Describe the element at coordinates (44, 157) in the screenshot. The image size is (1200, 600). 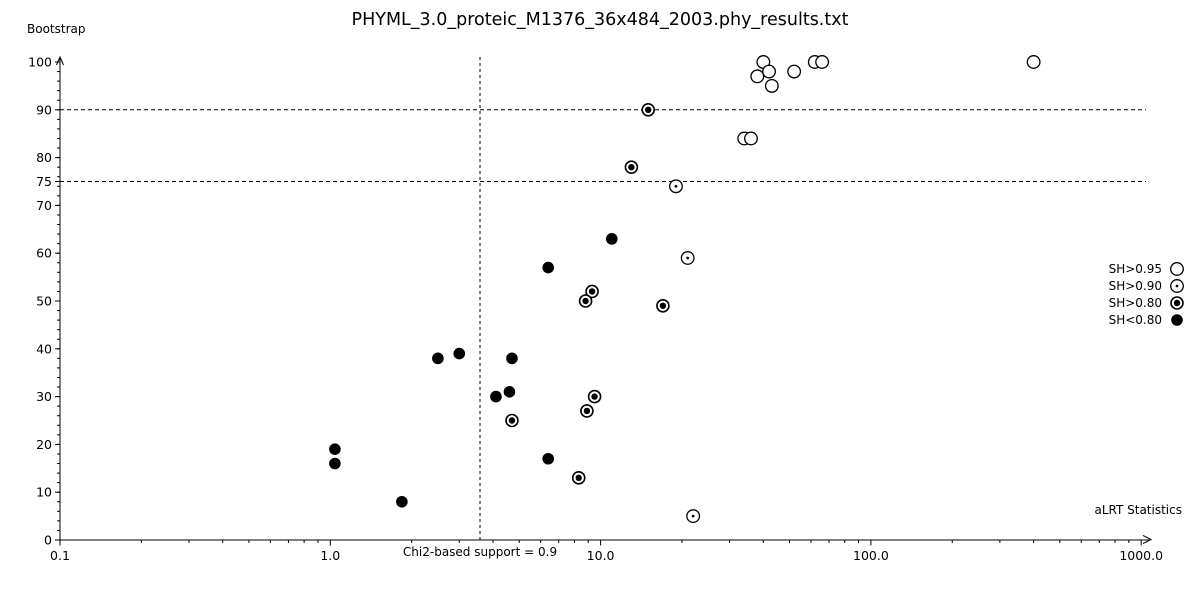
I see `y-tick-label: 80` at that location.